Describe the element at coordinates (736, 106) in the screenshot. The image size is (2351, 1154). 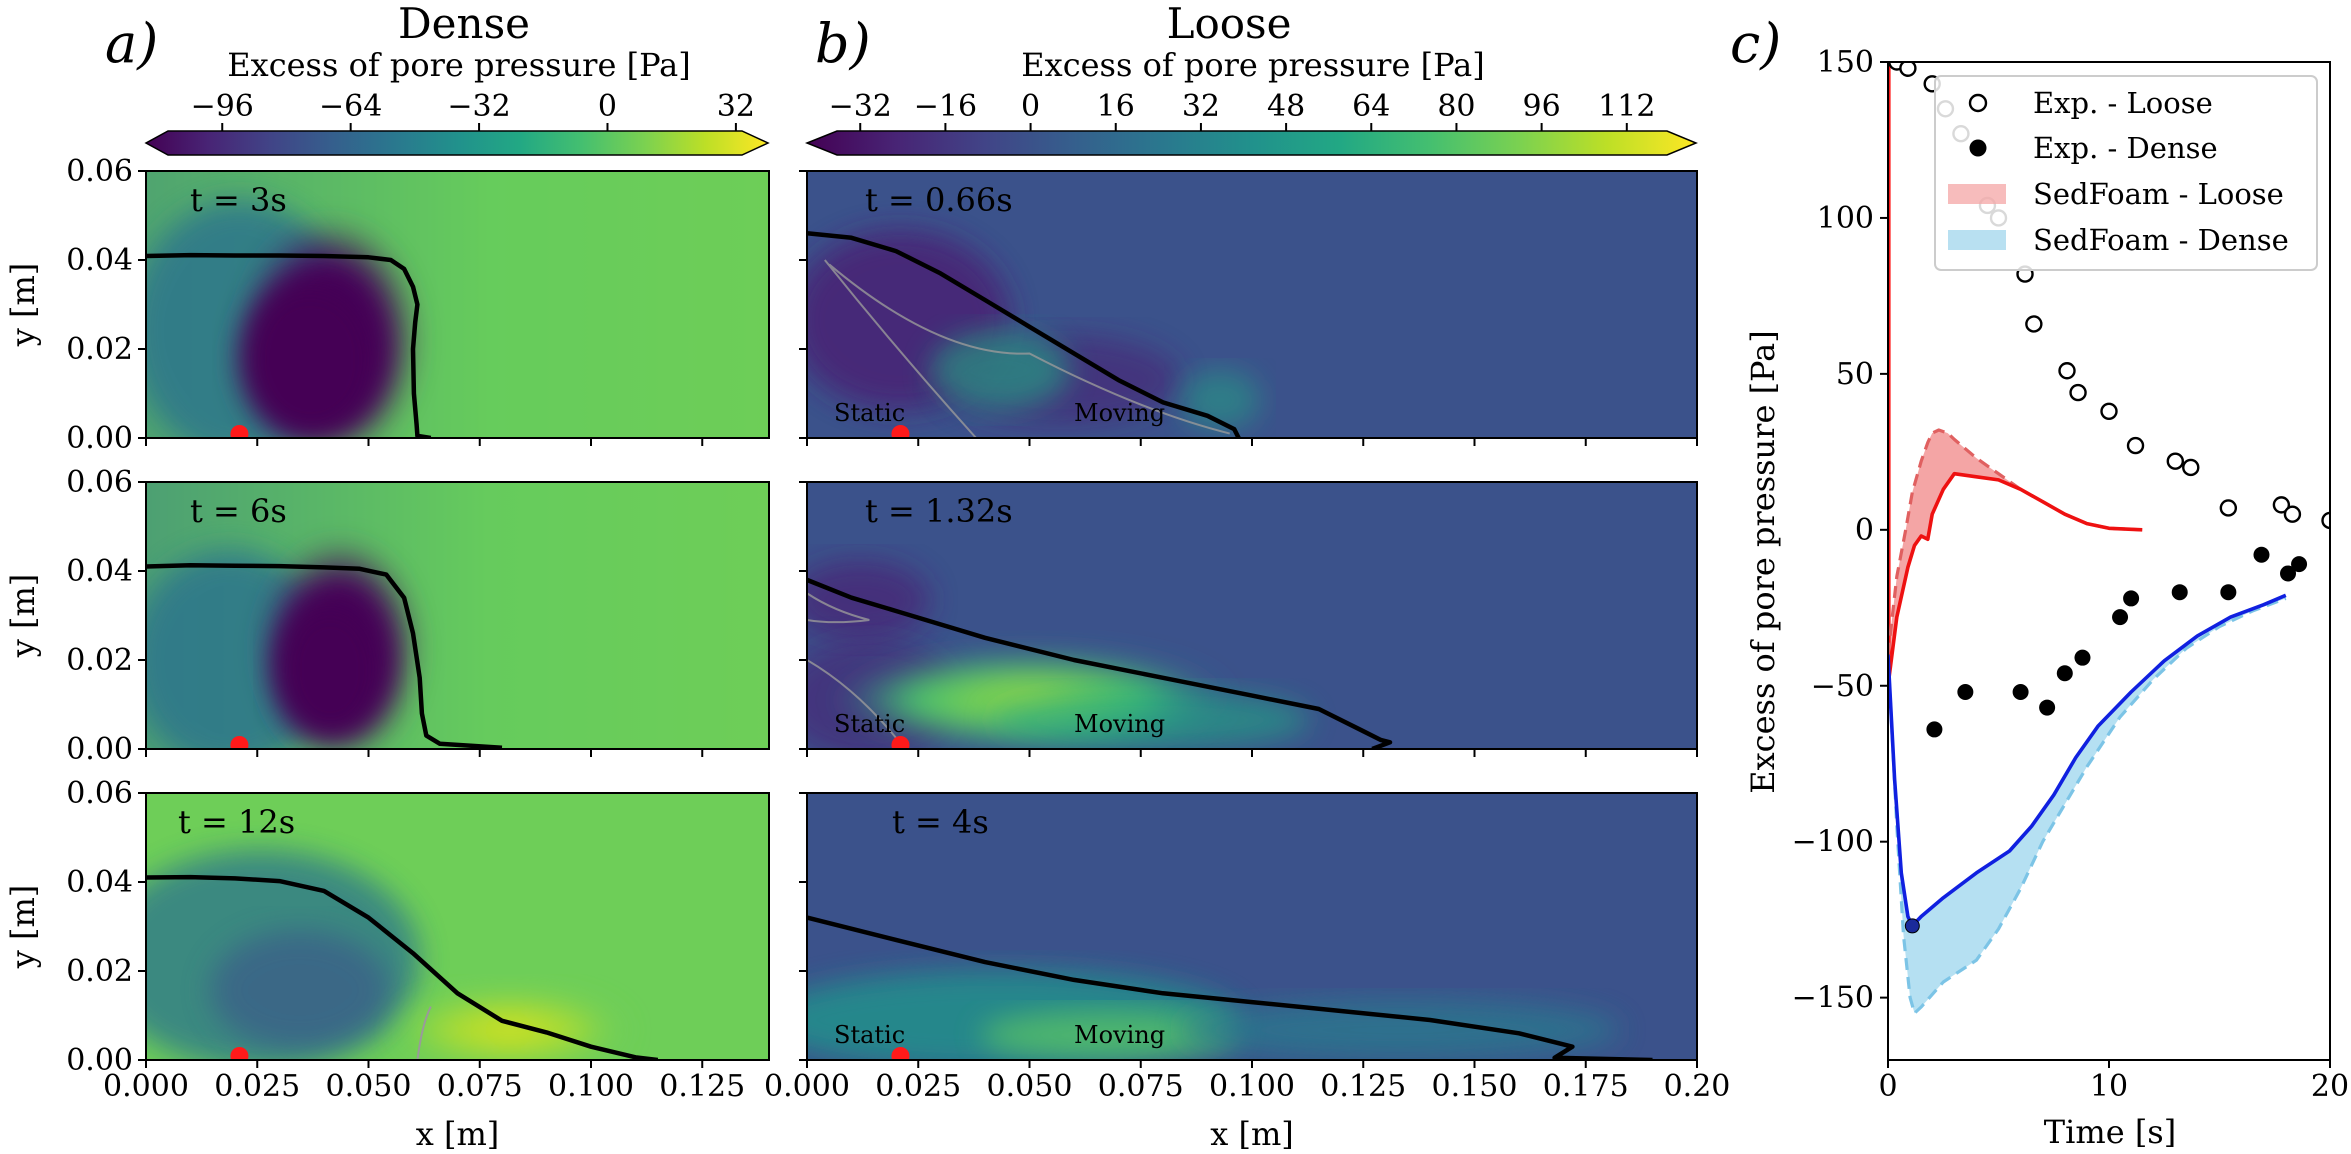
I see `panel-a-colorbar-tick-label: 32` at that location.